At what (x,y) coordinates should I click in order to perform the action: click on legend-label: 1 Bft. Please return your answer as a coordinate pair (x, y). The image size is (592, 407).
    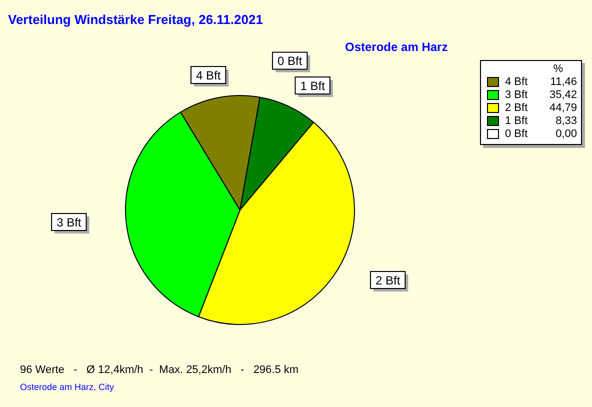
    Looking at the image, I should click on (517, 120).